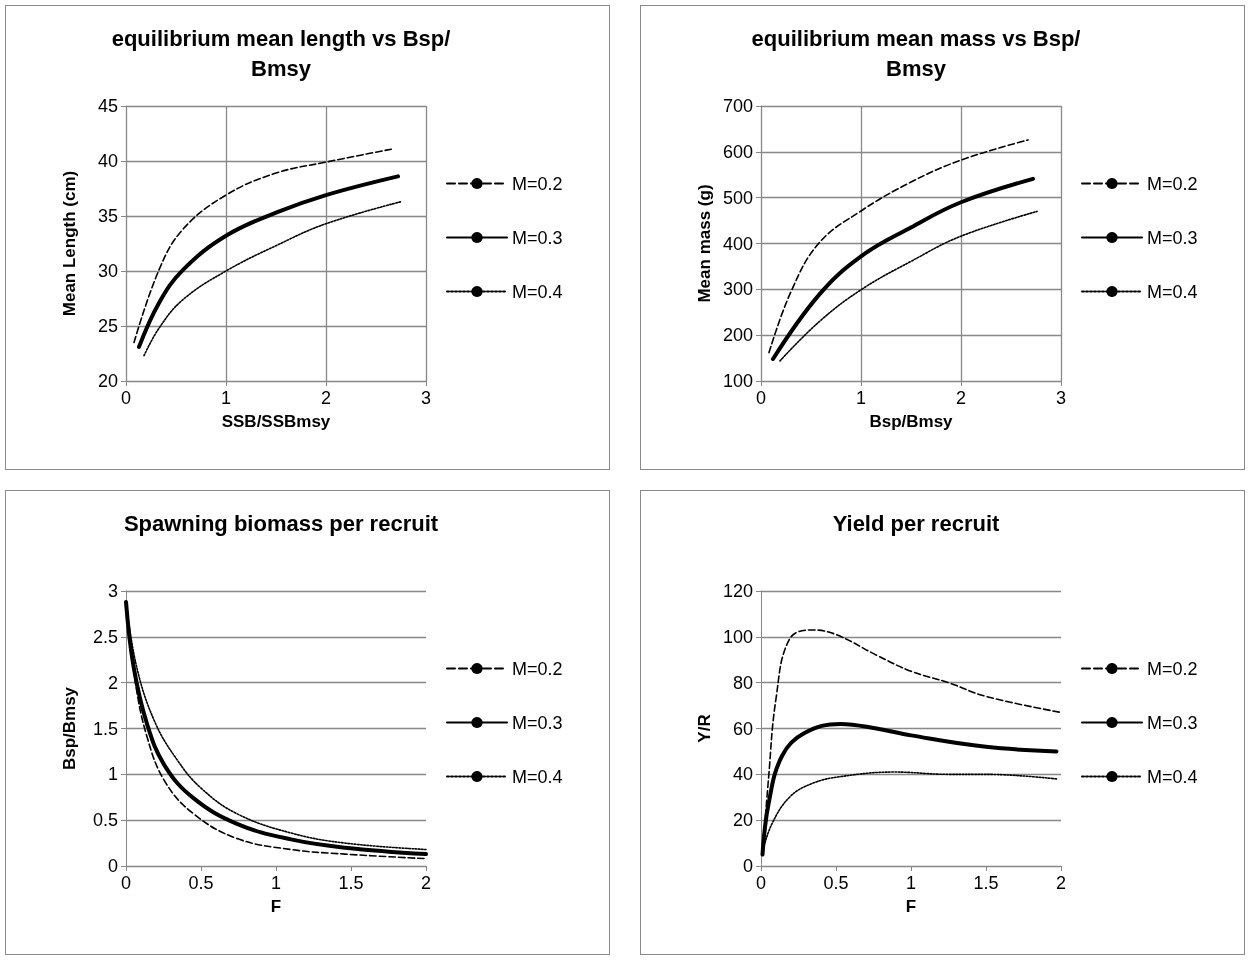 This screenshot has height=971, width=1250. Describe the element at coordinates (107, 106) in the screenshot. I see `y-tick-label: 45` at that location.